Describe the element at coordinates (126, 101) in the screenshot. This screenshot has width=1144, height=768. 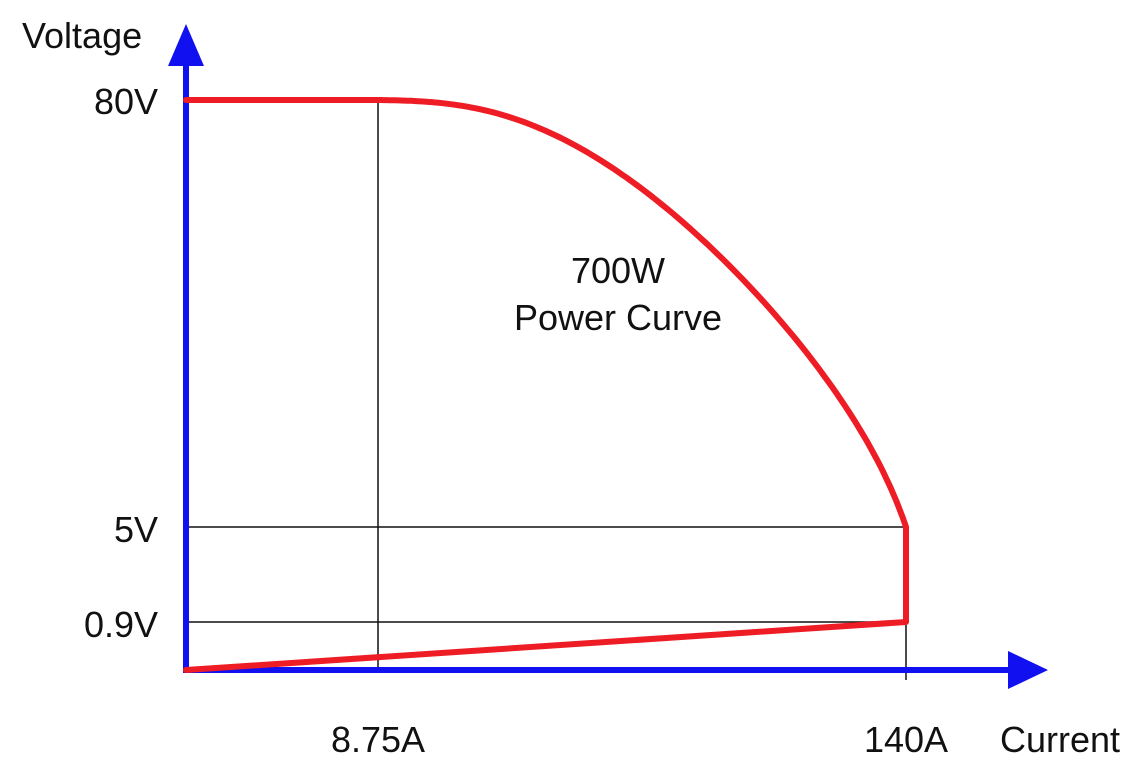
I see `tick-label-80v: 80V` at that location.